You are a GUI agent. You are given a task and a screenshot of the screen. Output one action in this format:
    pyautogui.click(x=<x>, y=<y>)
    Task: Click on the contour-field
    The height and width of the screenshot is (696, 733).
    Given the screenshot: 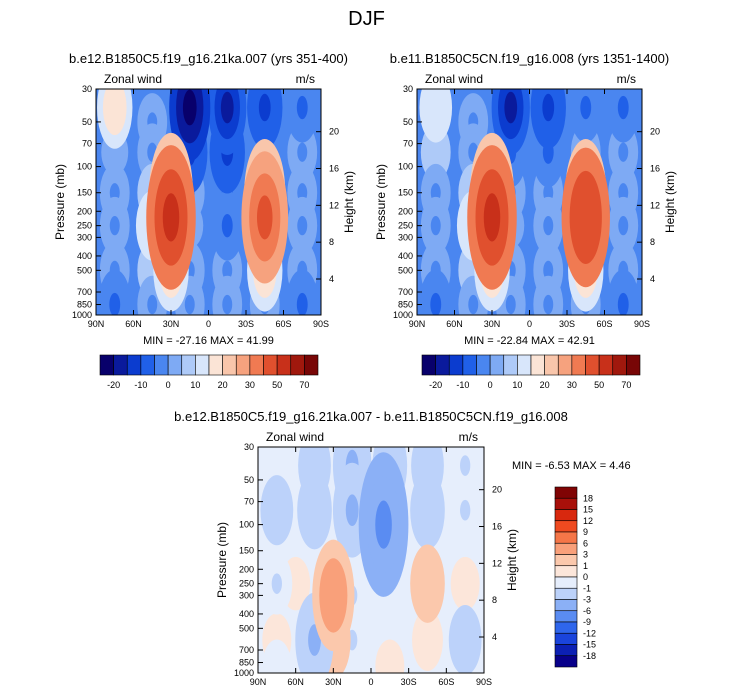 What is the action you would take?
    pyautogui.click(x=208, y=202)
    